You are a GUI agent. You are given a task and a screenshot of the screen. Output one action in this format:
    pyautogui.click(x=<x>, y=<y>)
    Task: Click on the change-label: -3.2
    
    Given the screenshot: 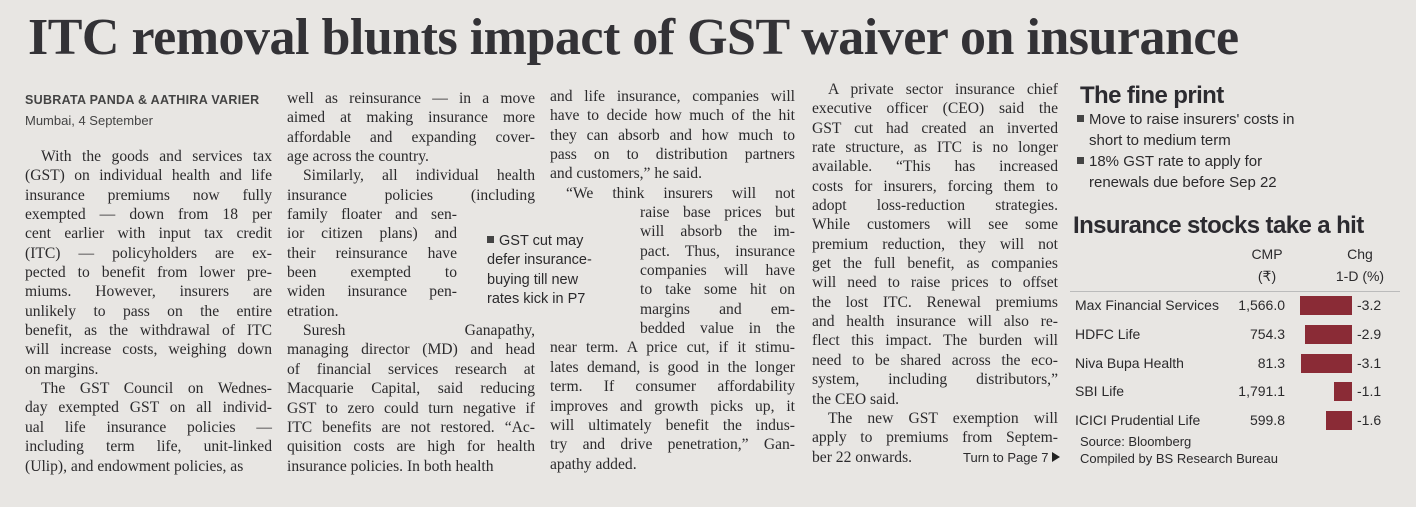 What is the action you would take?
    pyautogui.click(x=1369, y=305)
    